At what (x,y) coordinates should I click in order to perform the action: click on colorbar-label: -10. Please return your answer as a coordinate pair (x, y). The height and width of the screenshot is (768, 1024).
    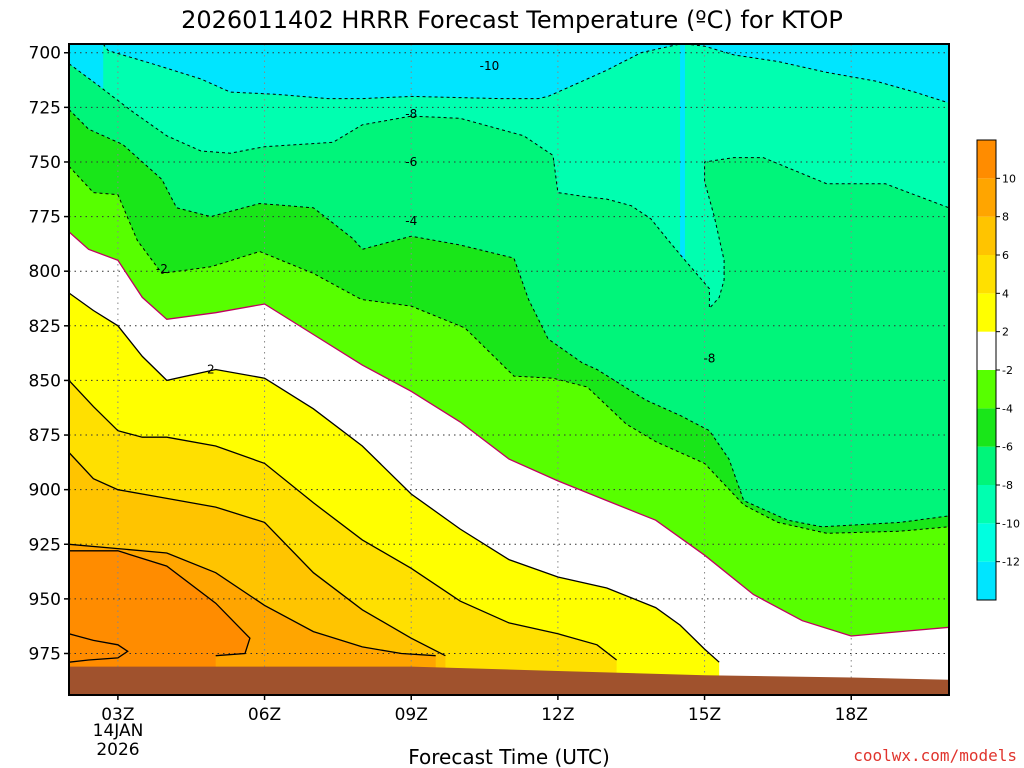
    Looking at the image, I should click on (1011, 523).